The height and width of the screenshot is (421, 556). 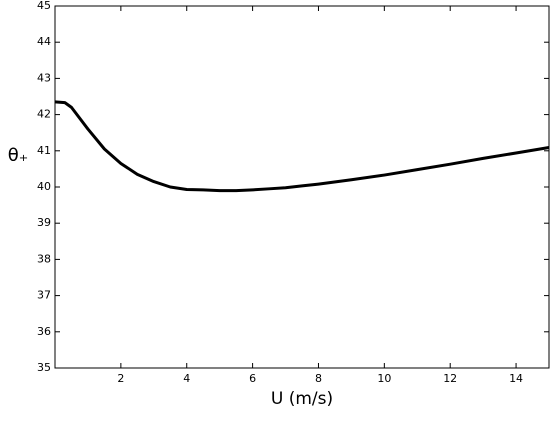 What do you see at coordinates (186, 378) in the screenshot?
I see `x-tick-label: 4` at bounding box center [186, 378].